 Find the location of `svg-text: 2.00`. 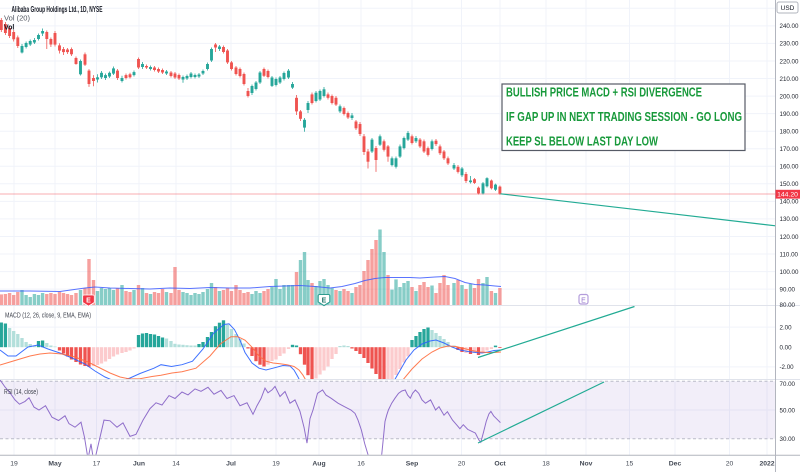

svg-text: 2.00 is located at coordinates (786, 327).